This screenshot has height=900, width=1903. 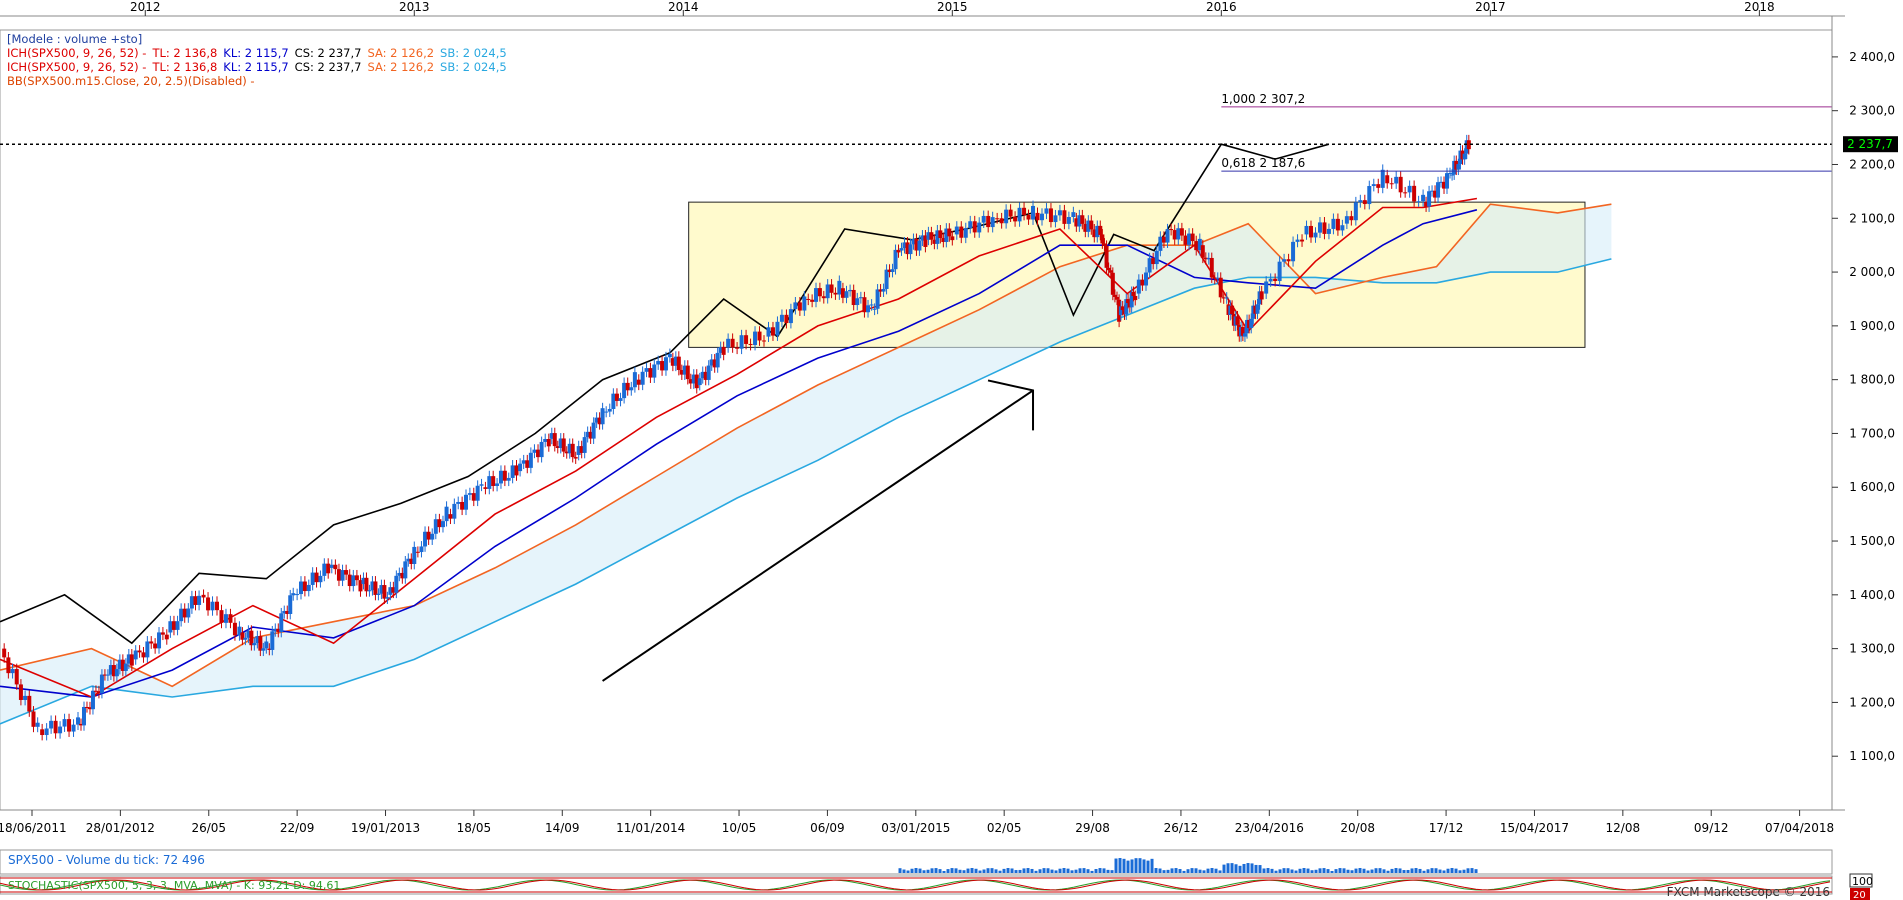 What do you see at coordinates (739, 828) in the screenshot?
I see `date-tick-label: 10/05` at bounding box center [739, 828].